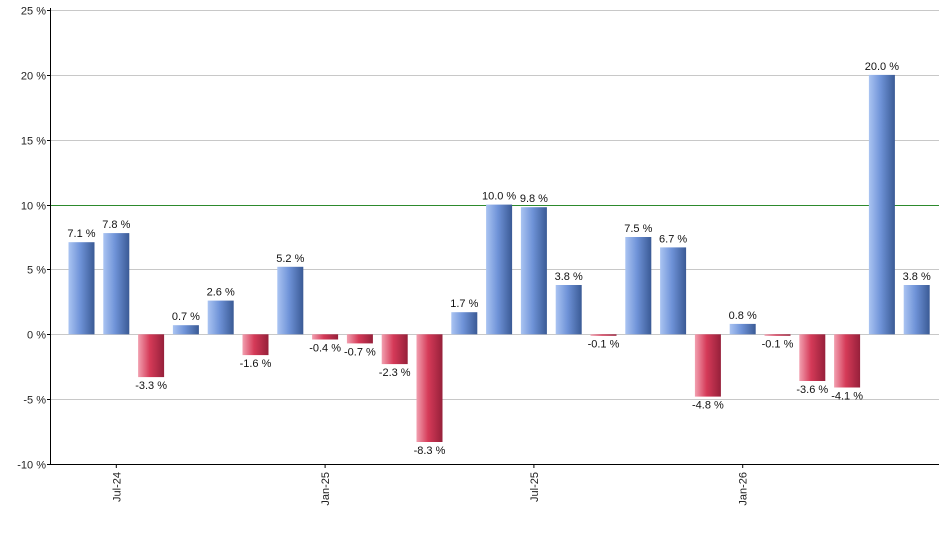 The width and height of the screenshot is (940, 550). I want to click on data-label: -0.7 %, so click(360, 352).